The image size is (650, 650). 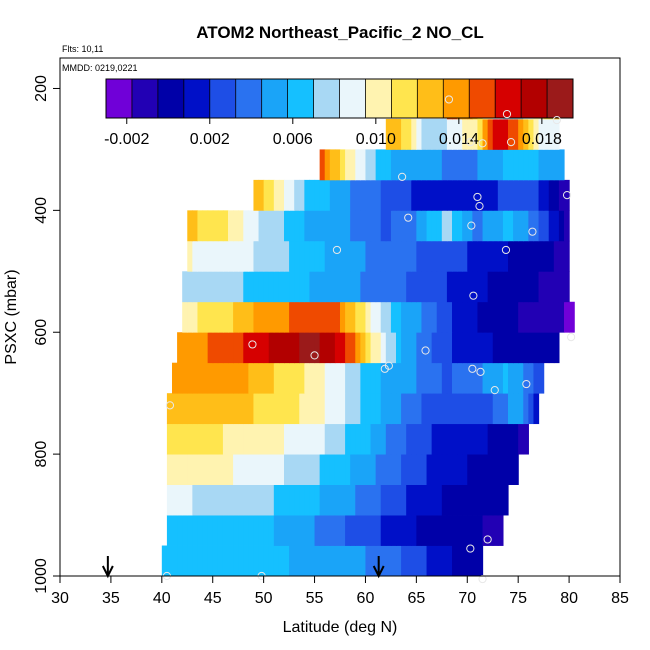 What do you see at coordinates (41, 332) in the screenshot?
I see `y-tick-label: 600` at bounding box center [41, 332].